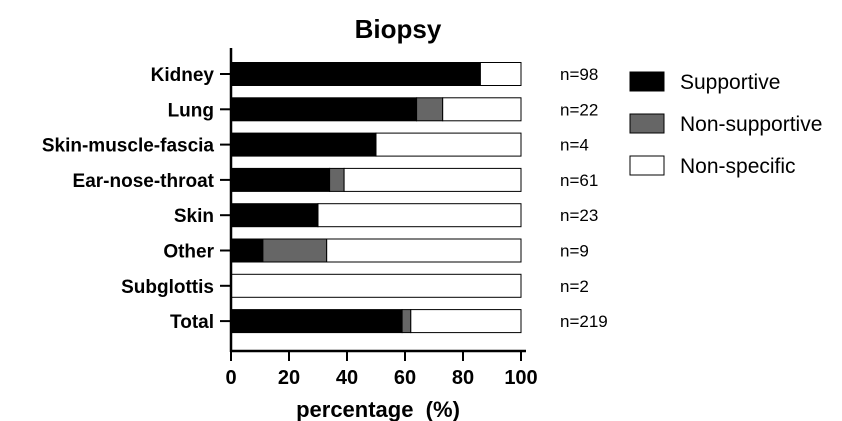 The width and height of the screenshot is (842, 421). What do you see at coordinates (424, 250) in the screenshot?
I see `bar-other-non-specific` at bounding box center [424, 250].